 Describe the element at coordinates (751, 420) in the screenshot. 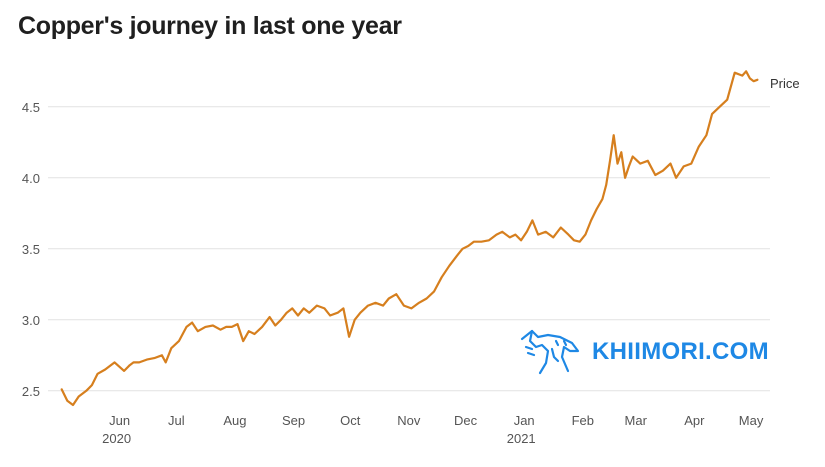

I see `x-tick-label: May` at that location.